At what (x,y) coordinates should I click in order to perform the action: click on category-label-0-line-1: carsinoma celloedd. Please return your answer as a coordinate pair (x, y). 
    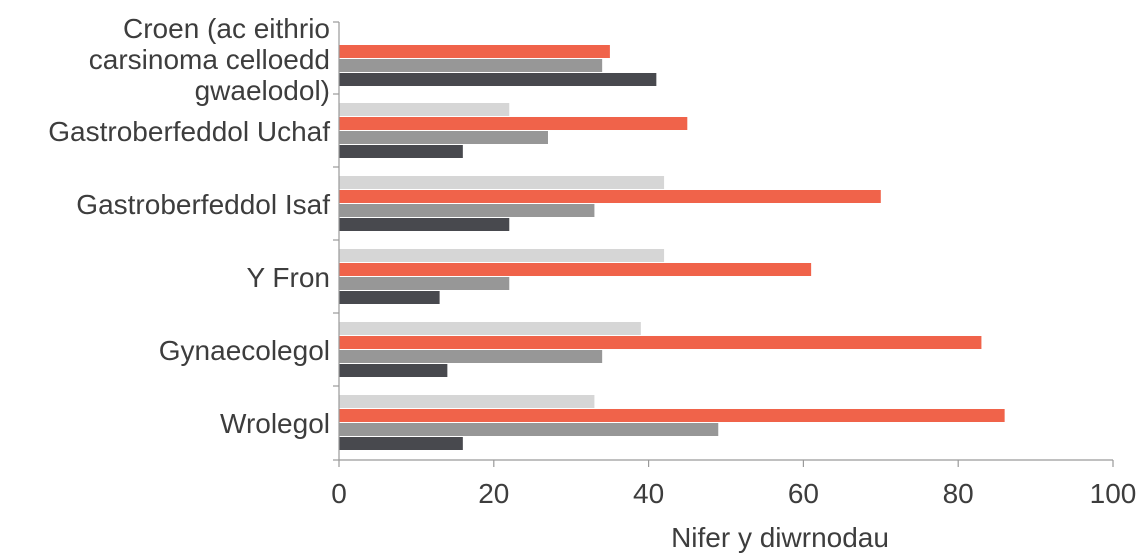
    Looking at the image, I should click on (209, 59).